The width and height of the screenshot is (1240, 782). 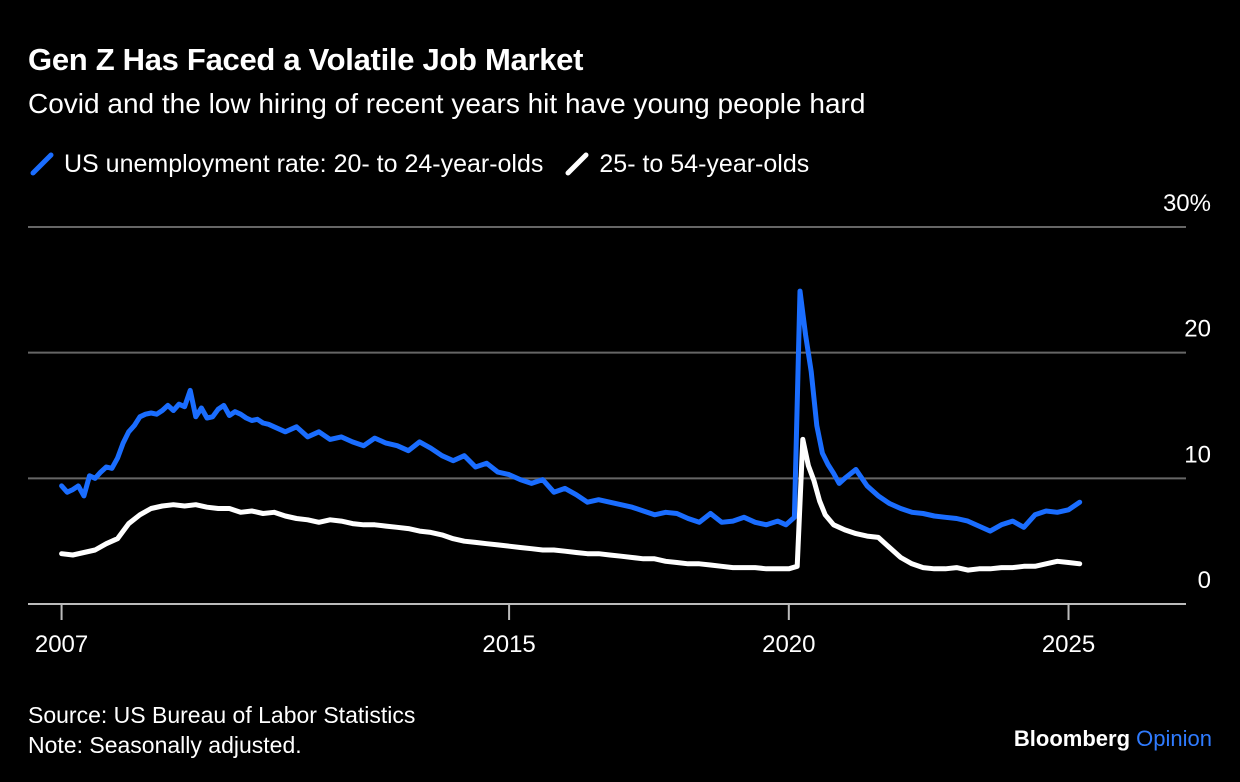 I want to click on y-axis: 0 10 20 30%, so click(x=1187, y=392).